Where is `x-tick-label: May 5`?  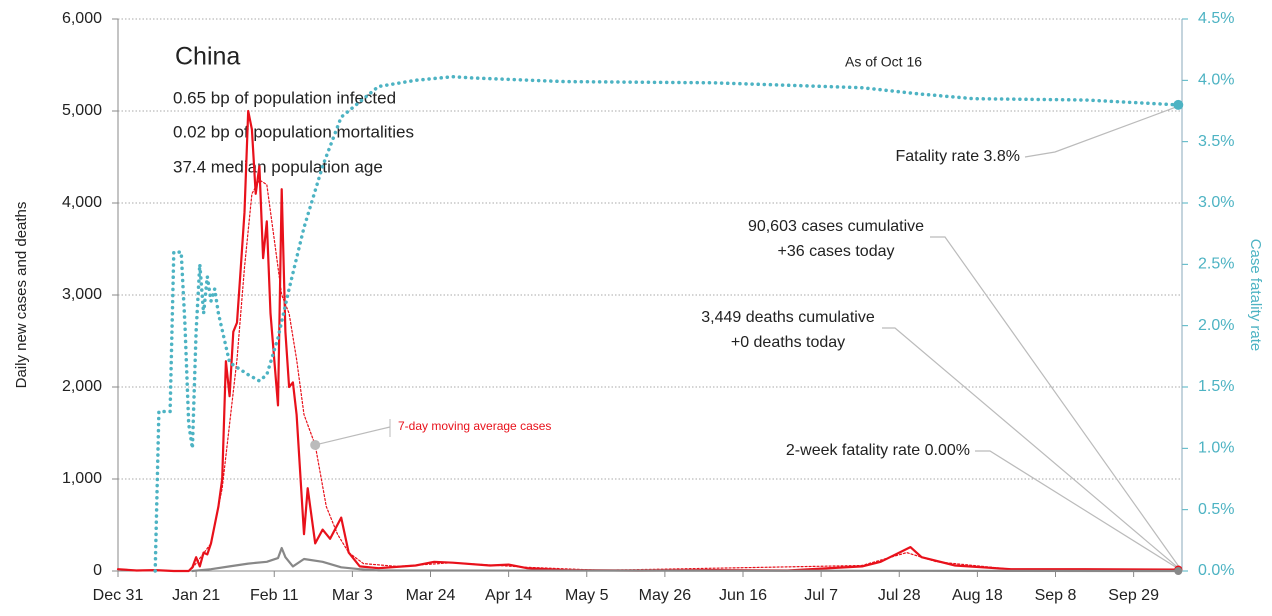
x-tick-label: May 5 is located at coordinates (587, 595).